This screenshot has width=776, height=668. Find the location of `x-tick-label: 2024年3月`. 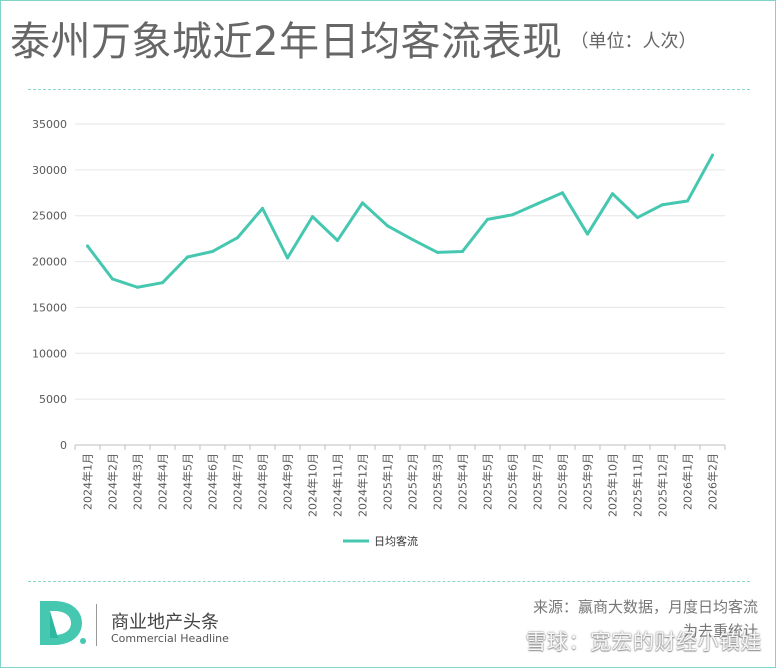

x-tick-label: 2024年3月 is located at coordinates (138, 481).